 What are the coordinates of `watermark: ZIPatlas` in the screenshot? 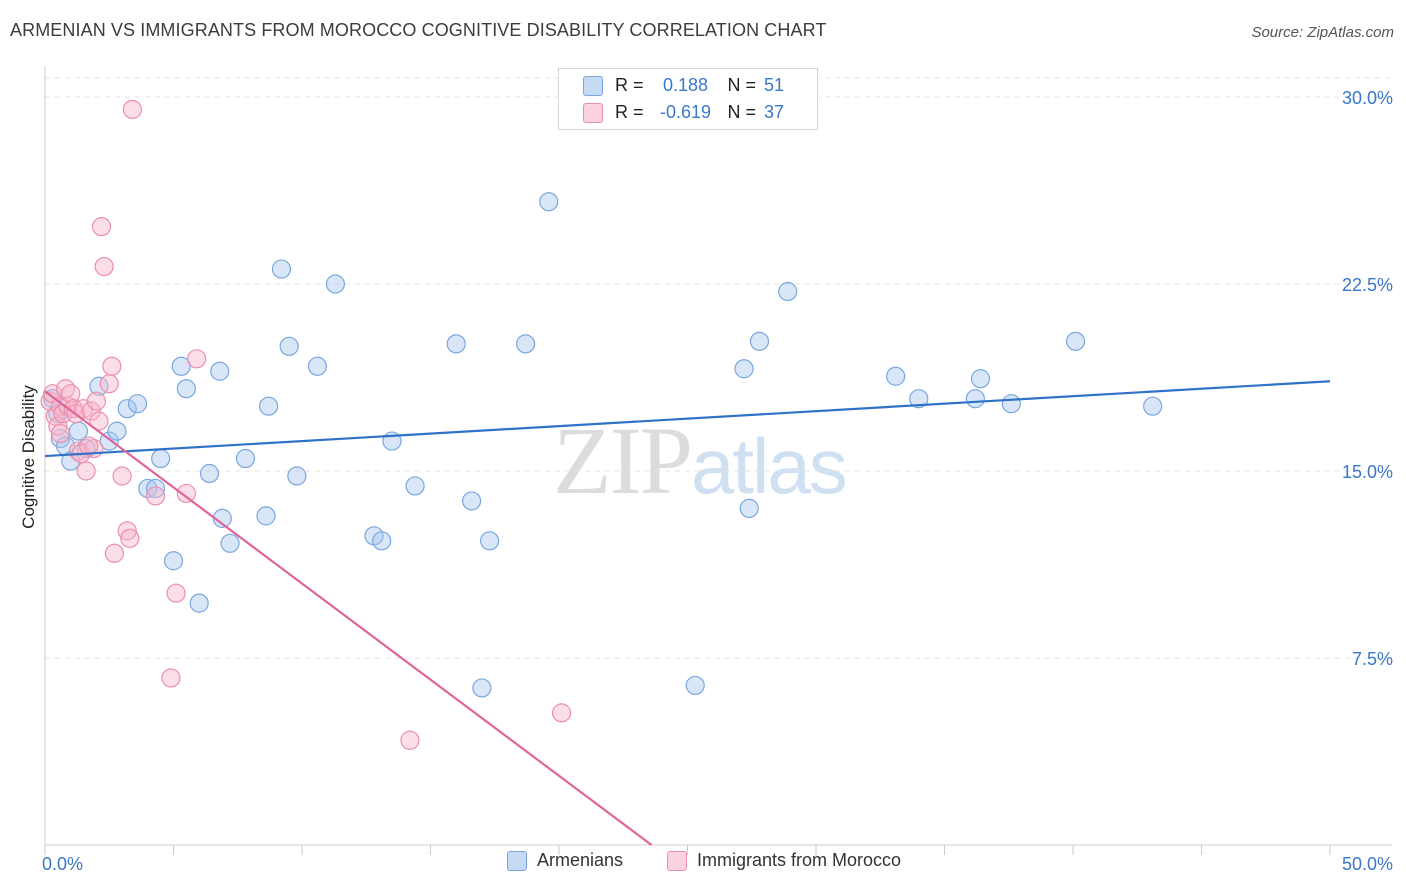 It's located at (700, 460).